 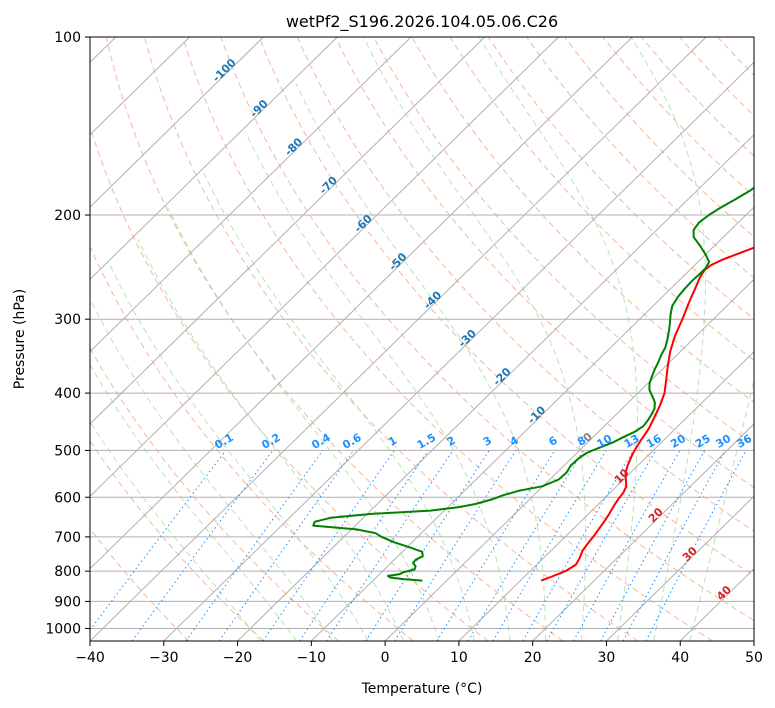 I want to click on y-tick-label: 100, so click(x=67, y=38).